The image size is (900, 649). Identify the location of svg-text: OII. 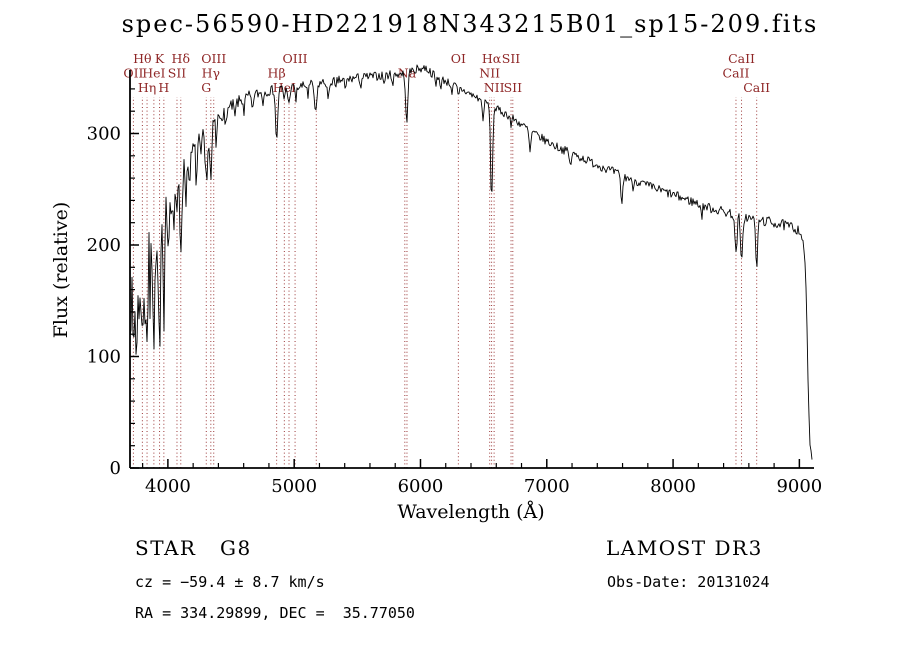
(133, 73).